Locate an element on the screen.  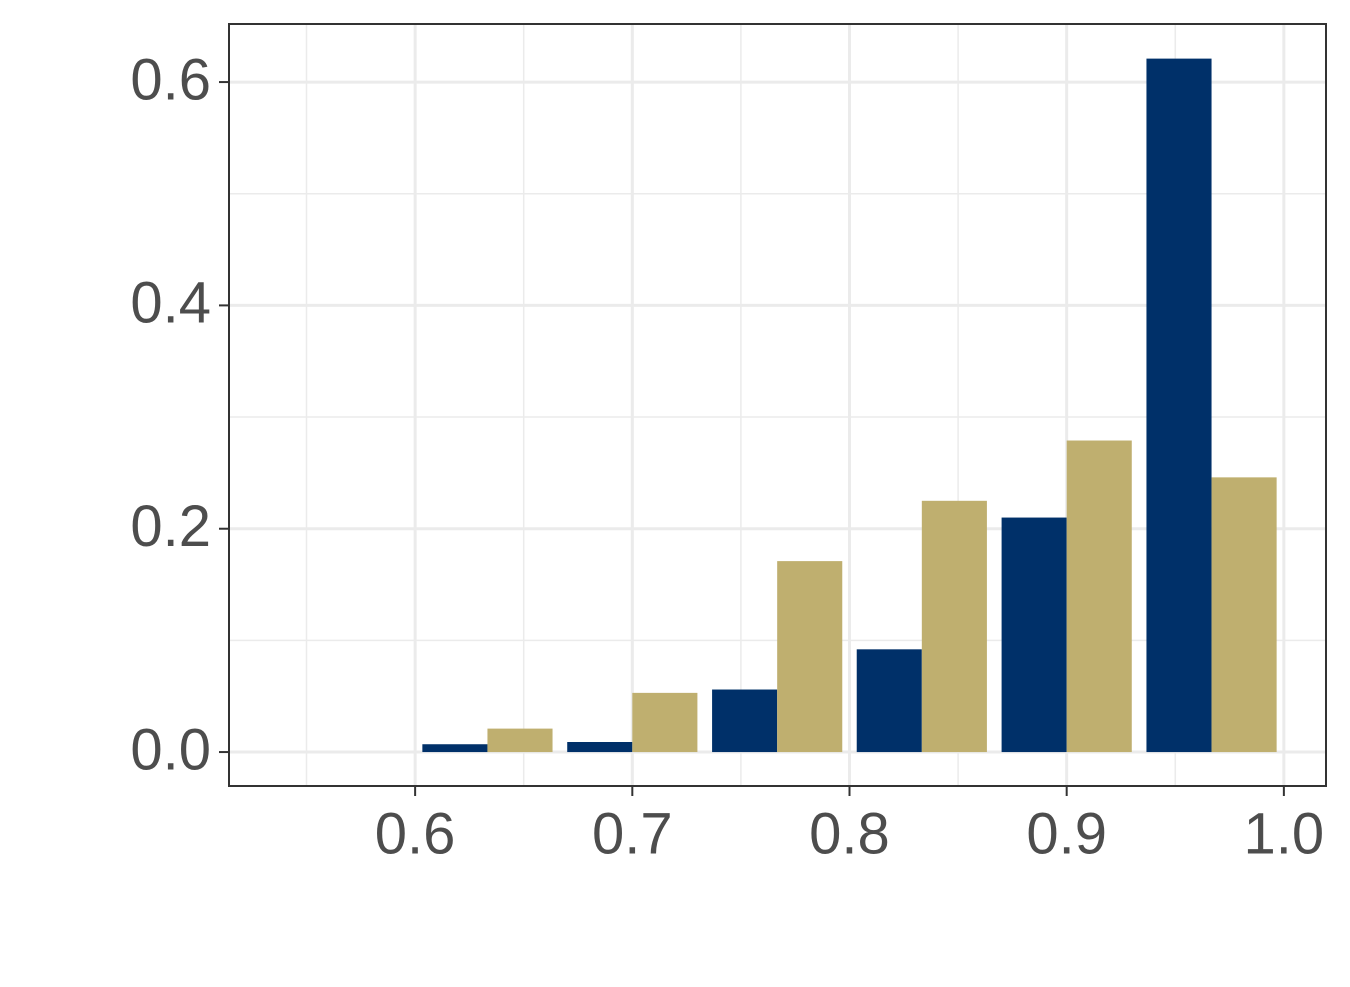
x-tick-label: 1.0 is located at coordinates (1284, 833).